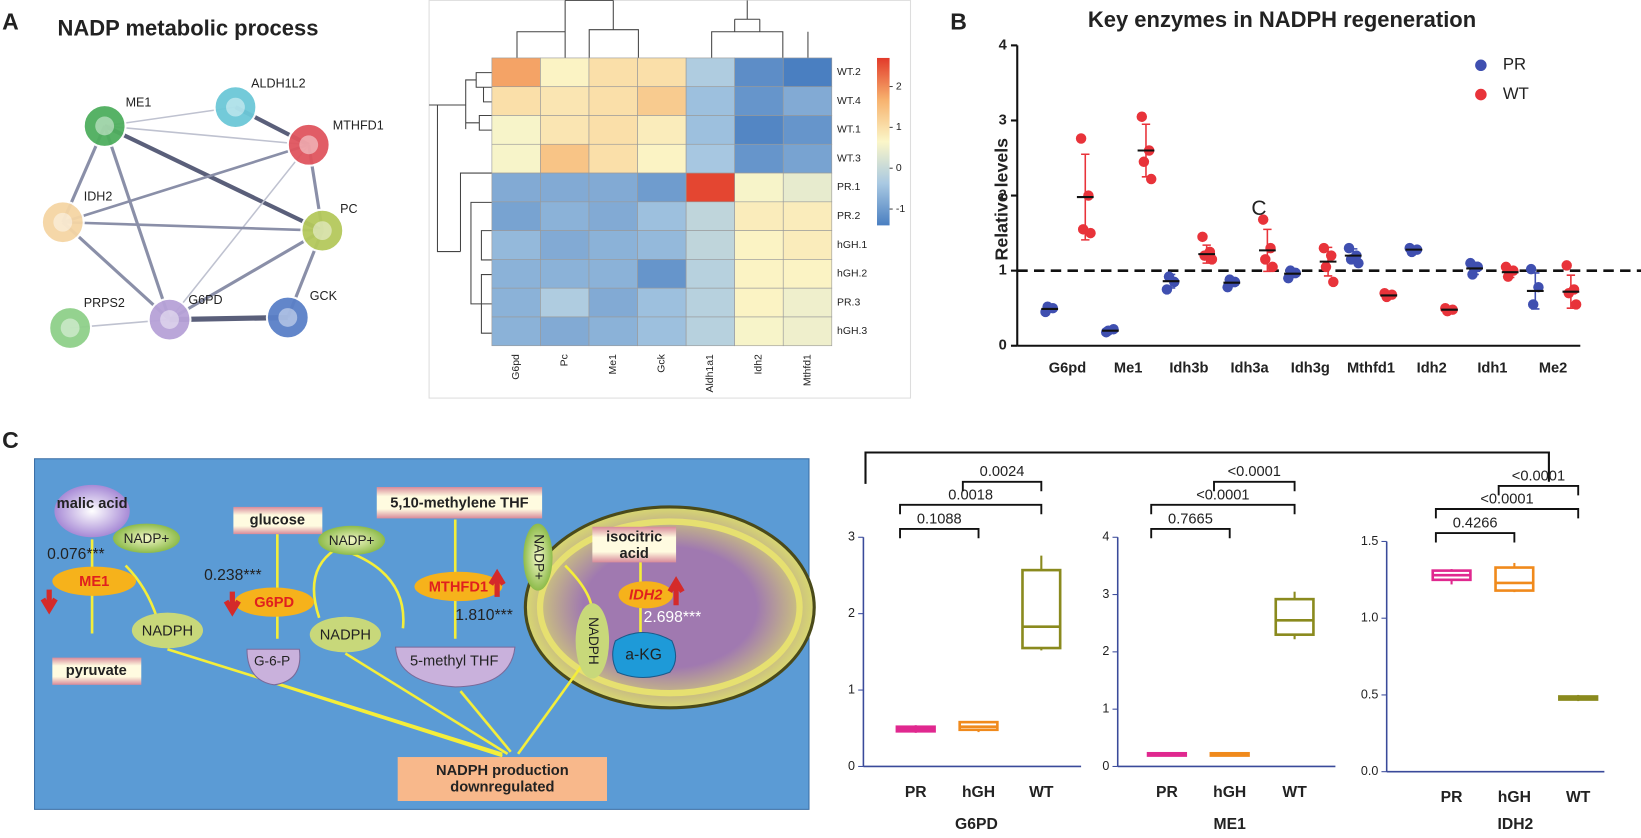 The height and width of the screenshot is (838, 1641). Describe the element at coordinates (976, 824) in the screenshot. I see `chart-title: G6PD` at that location.